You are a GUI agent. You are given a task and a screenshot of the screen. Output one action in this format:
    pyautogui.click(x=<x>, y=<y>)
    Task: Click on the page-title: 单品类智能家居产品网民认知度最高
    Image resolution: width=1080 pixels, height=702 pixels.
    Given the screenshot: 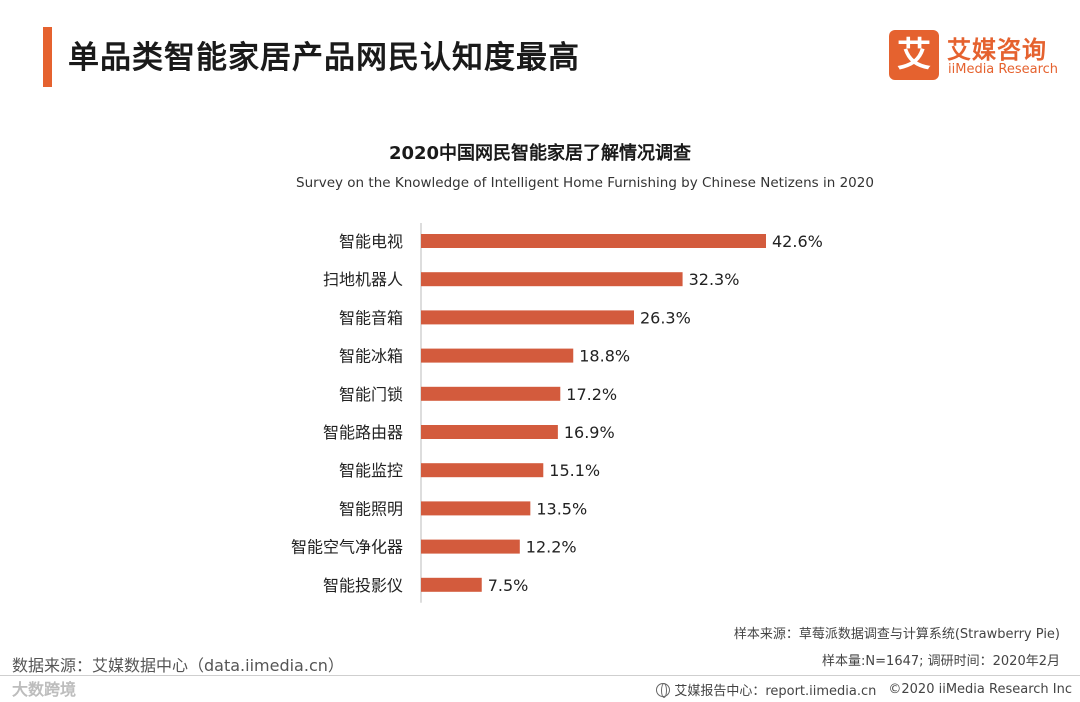 What is the action you would take?
    pyautogui.click(x=324, y=58)
    